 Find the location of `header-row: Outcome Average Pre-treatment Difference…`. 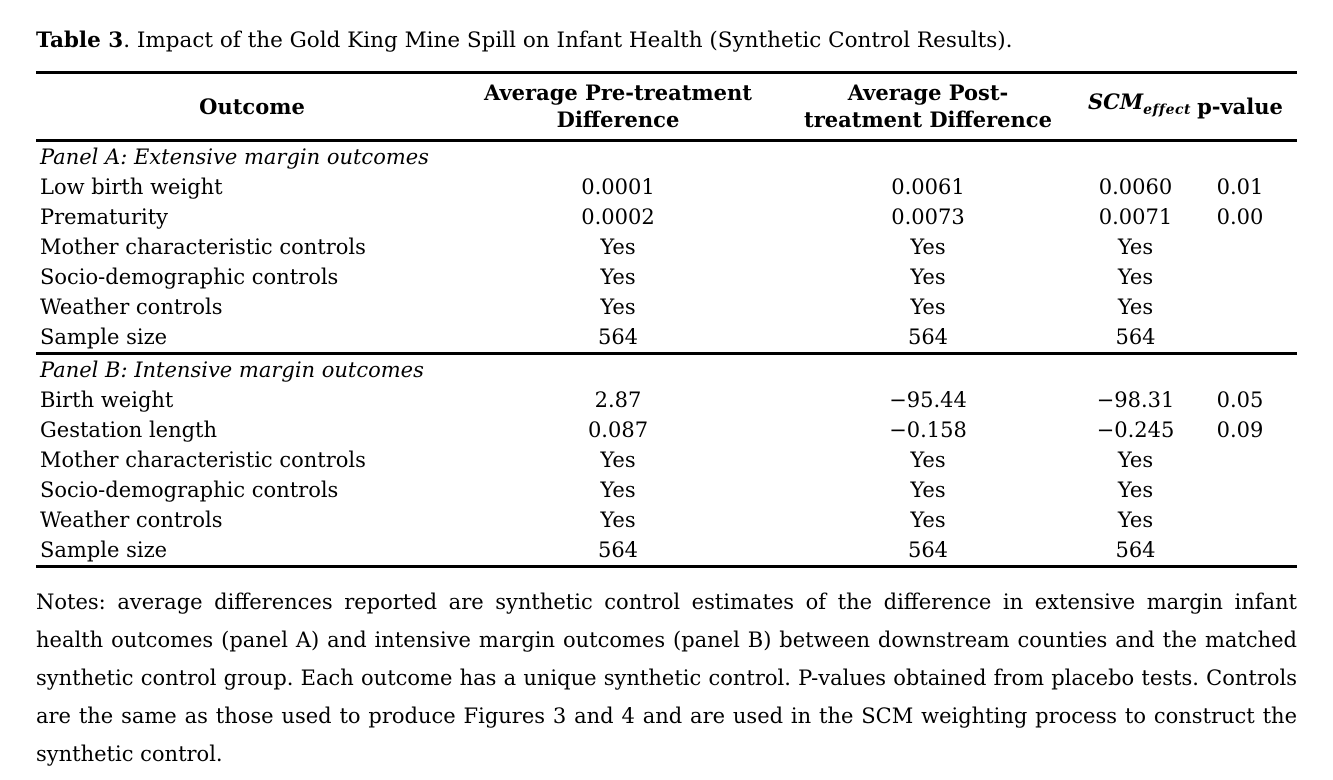

header-row: Outcome Average Pre-treatment Difference… is located at coordinates (666, 107).